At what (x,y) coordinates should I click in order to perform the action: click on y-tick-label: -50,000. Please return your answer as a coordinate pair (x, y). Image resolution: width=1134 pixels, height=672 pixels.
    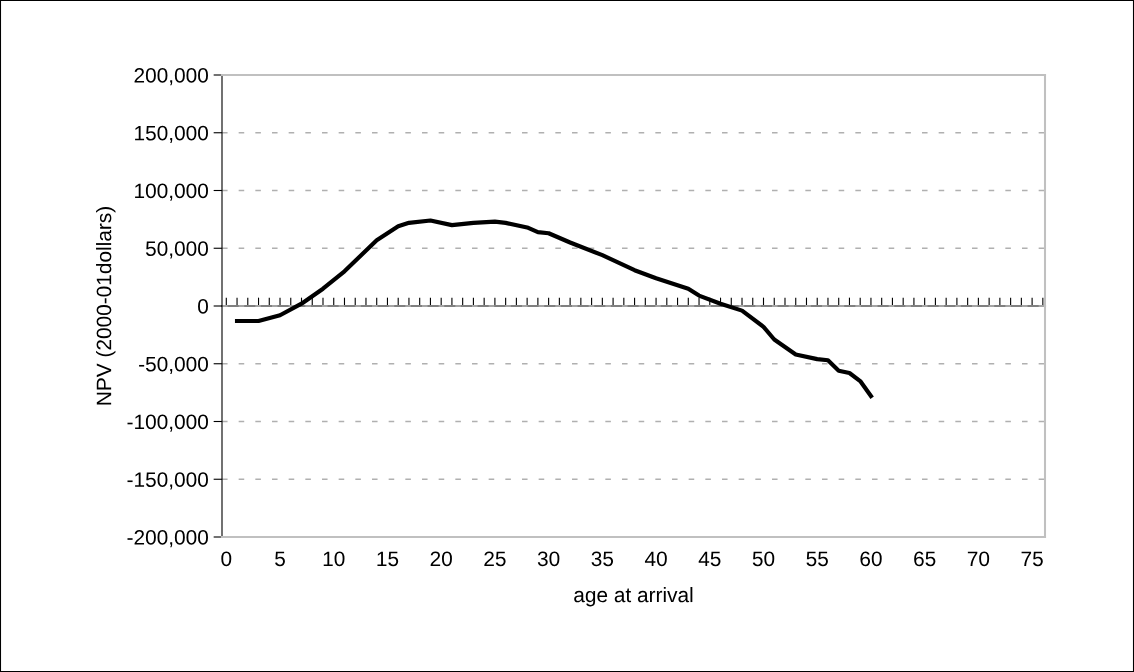
    Looking at the image, I should click on (173, 365).